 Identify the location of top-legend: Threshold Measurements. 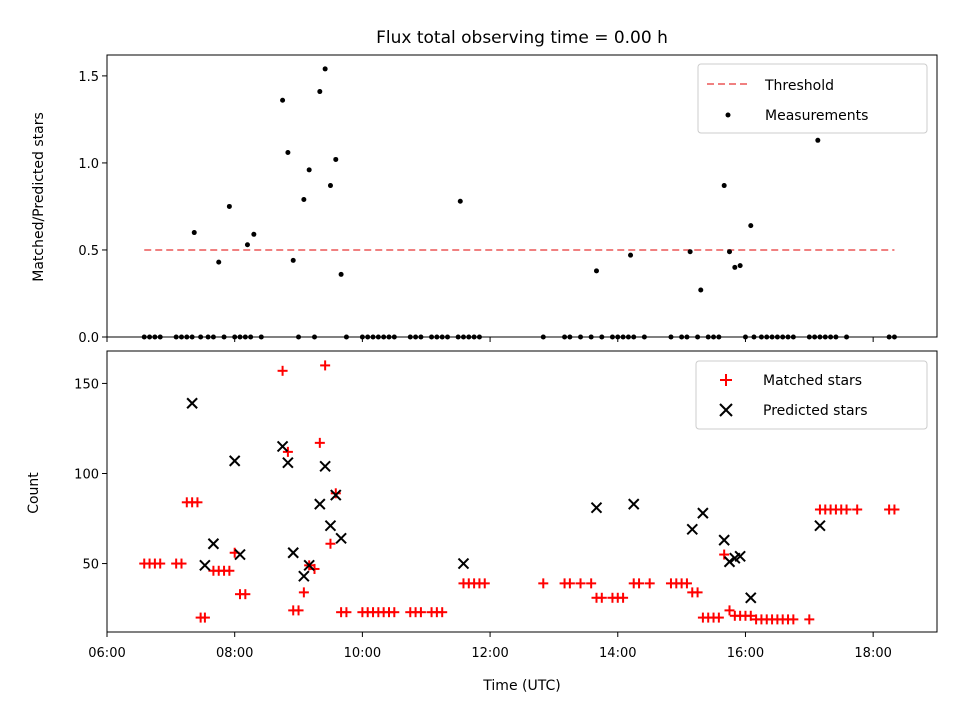
(812, 98).